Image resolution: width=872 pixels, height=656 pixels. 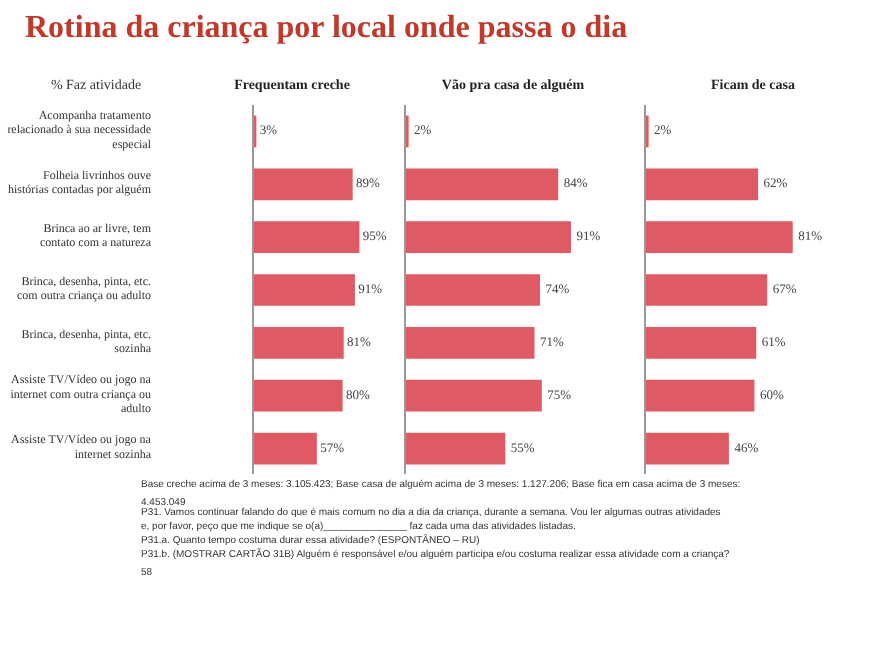 I want to click on chart-title: Rotina da criança por local onde passa o dia, so click(x=326, y=28).